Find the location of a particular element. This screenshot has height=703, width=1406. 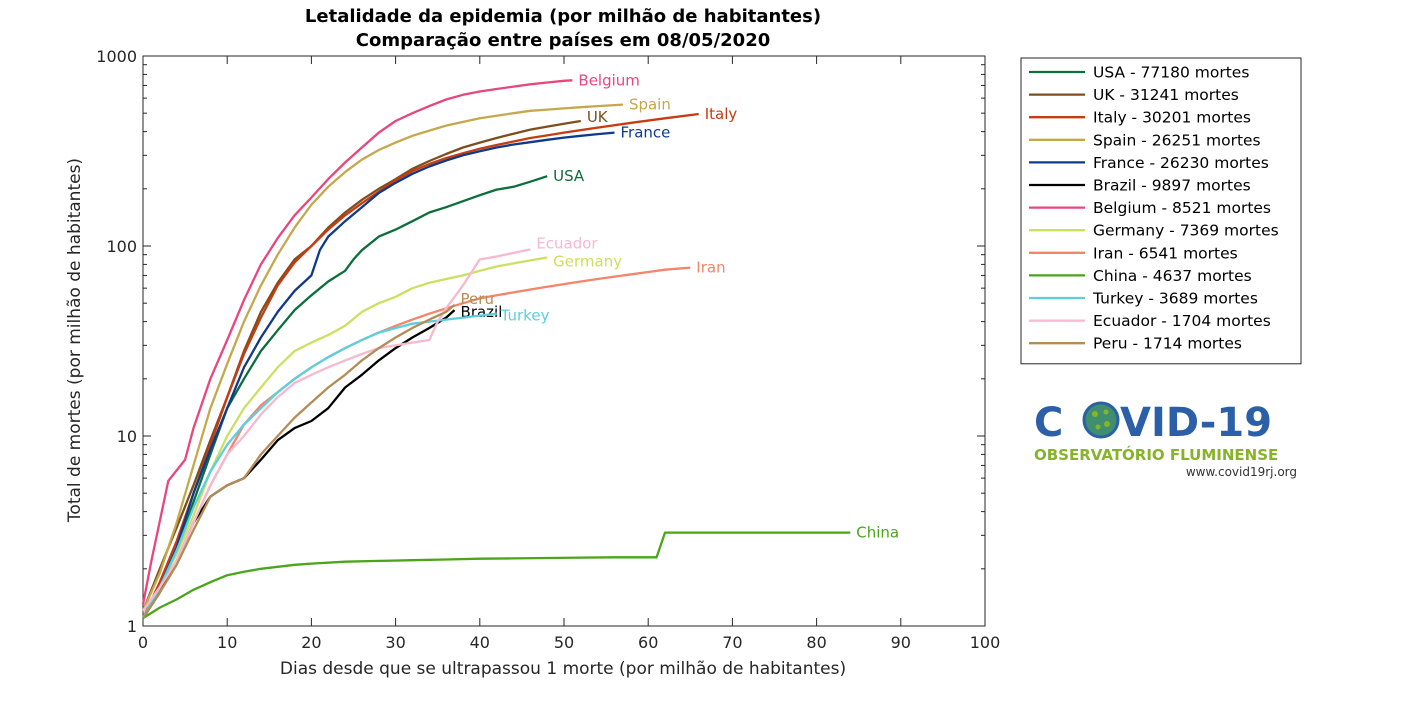

x-tick-label: 70 is located at coordinates (732, 642).